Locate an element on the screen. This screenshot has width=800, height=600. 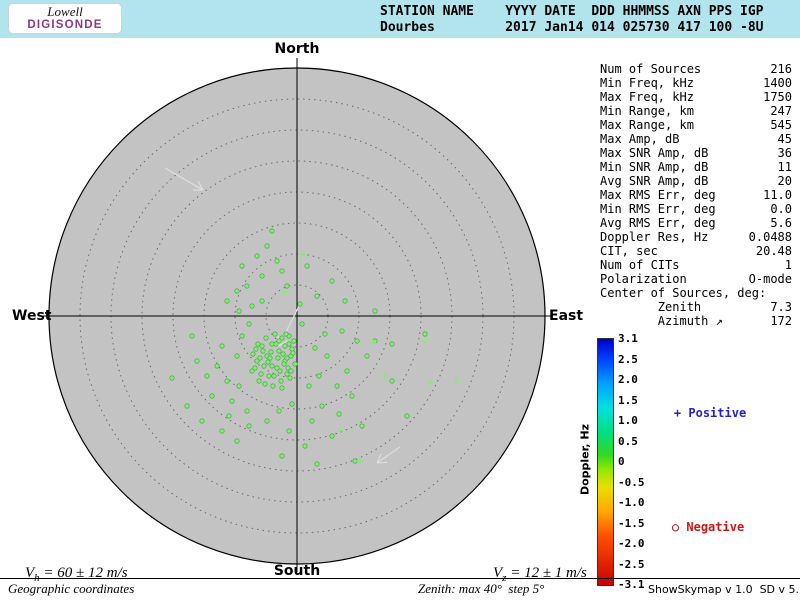
negative-legend-label: Negative is located at coordinates (712, 527).